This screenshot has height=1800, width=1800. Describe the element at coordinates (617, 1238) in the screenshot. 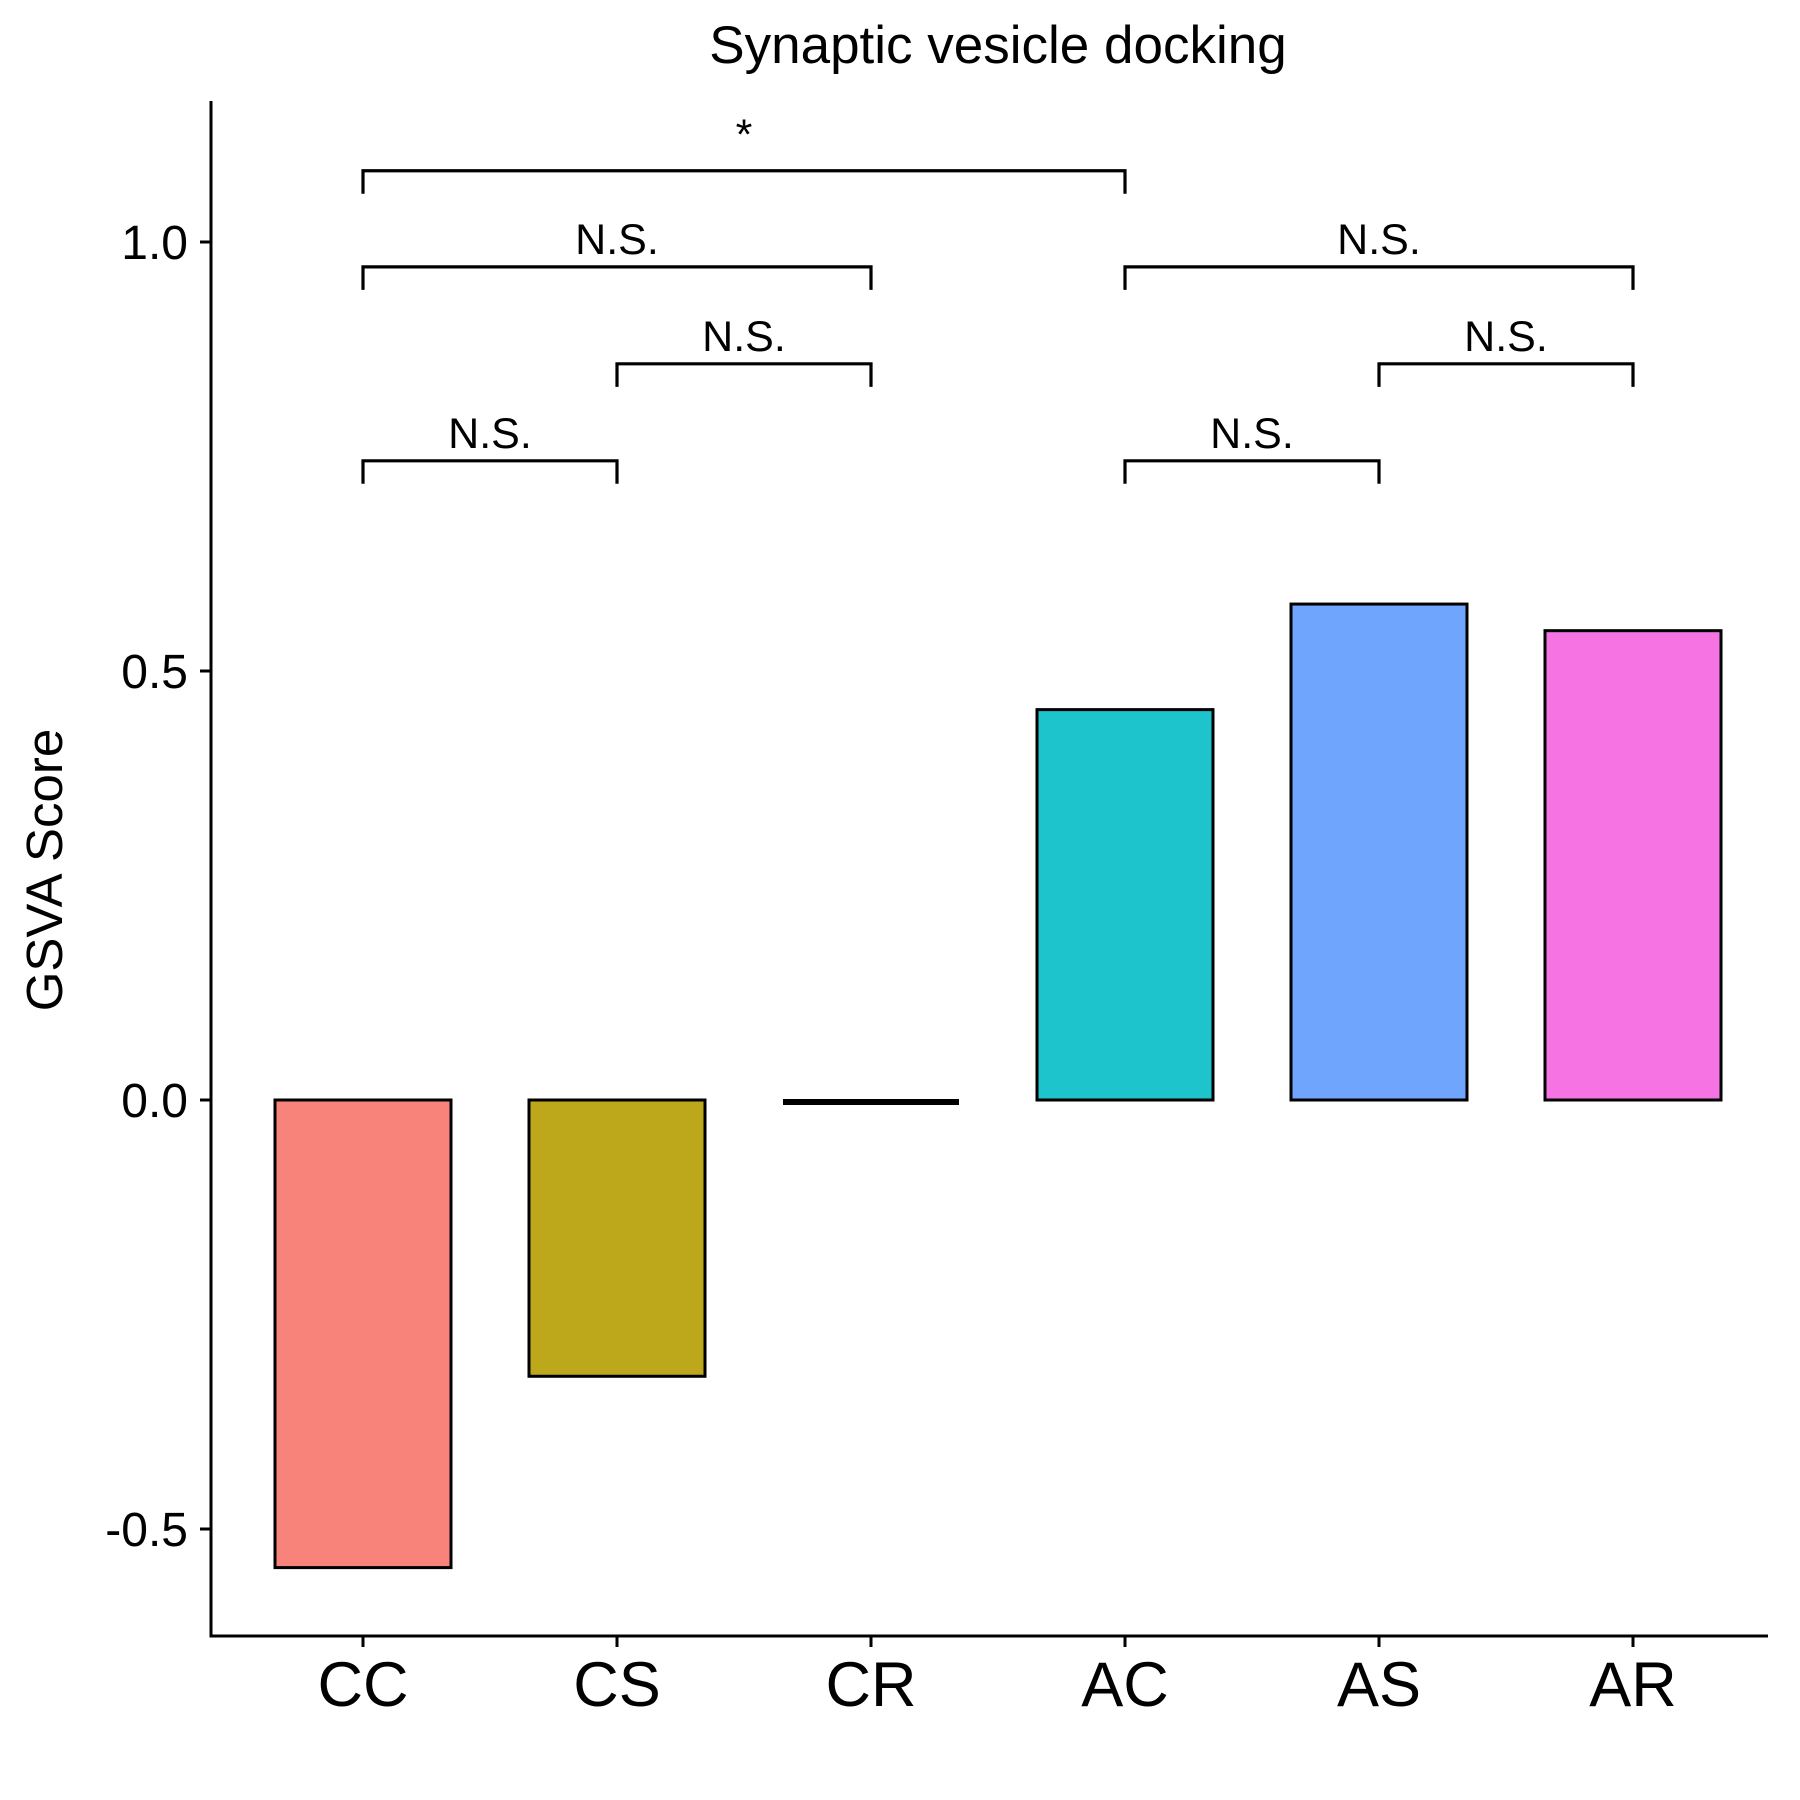

I see `bar-cs` at that location.